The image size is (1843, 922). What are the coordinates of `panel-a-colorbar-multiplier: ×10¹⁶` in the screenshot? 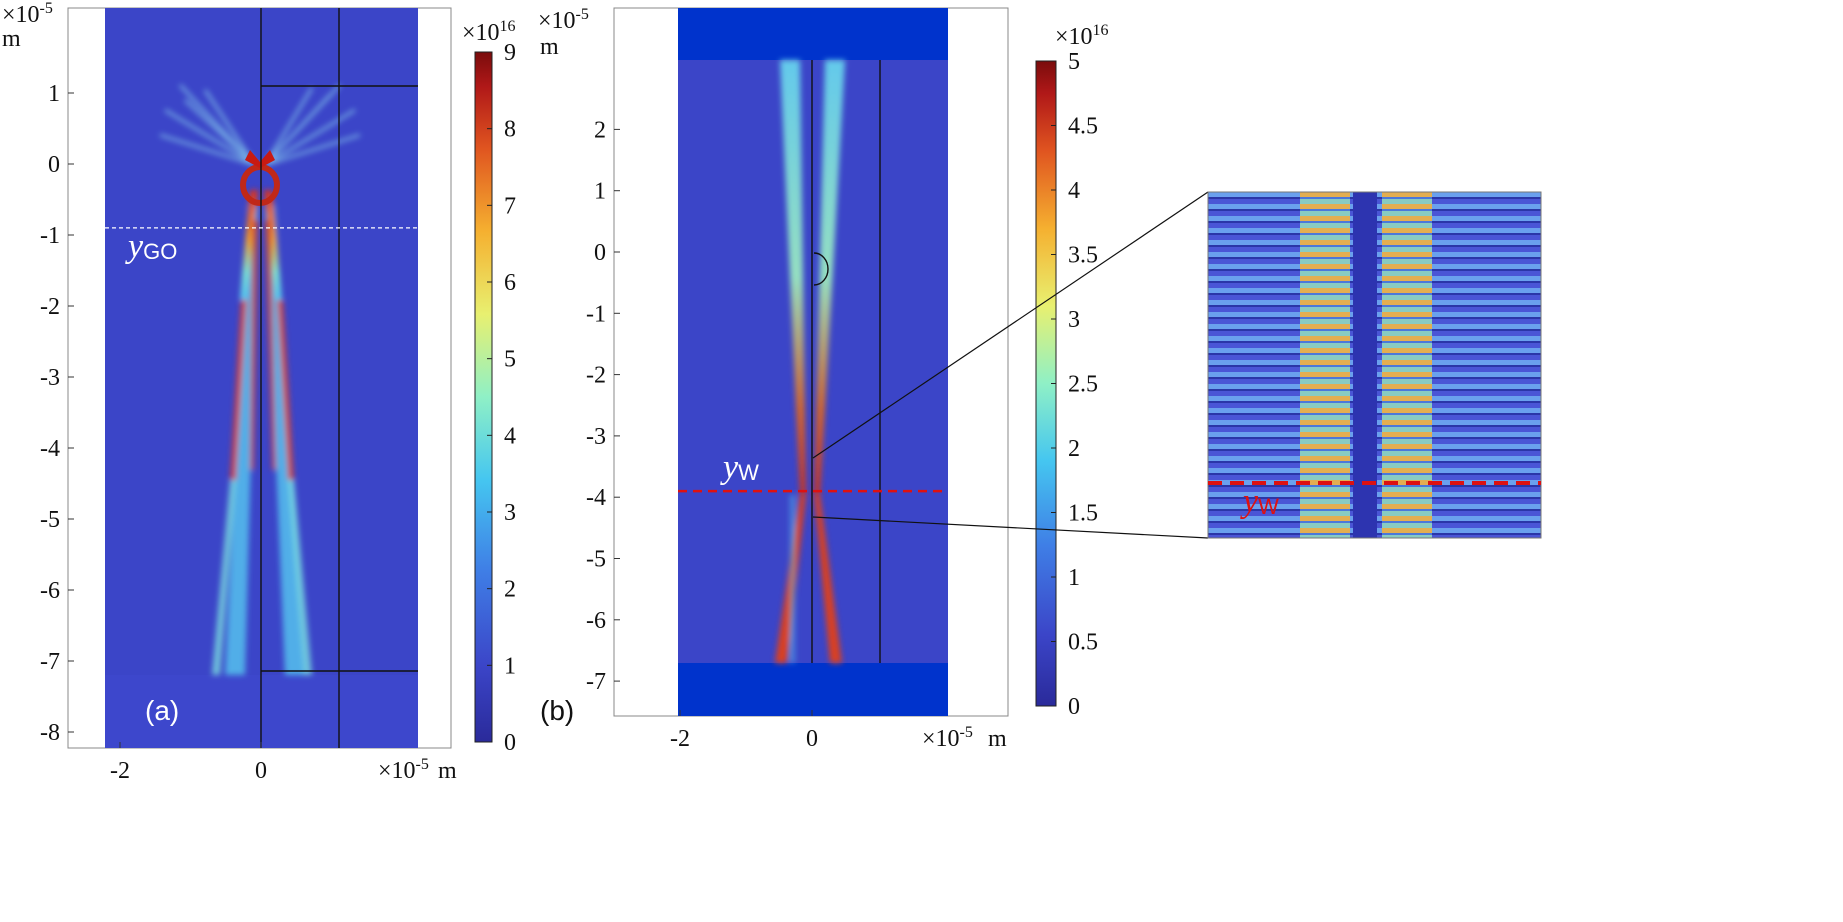 It's located at (489, 32).